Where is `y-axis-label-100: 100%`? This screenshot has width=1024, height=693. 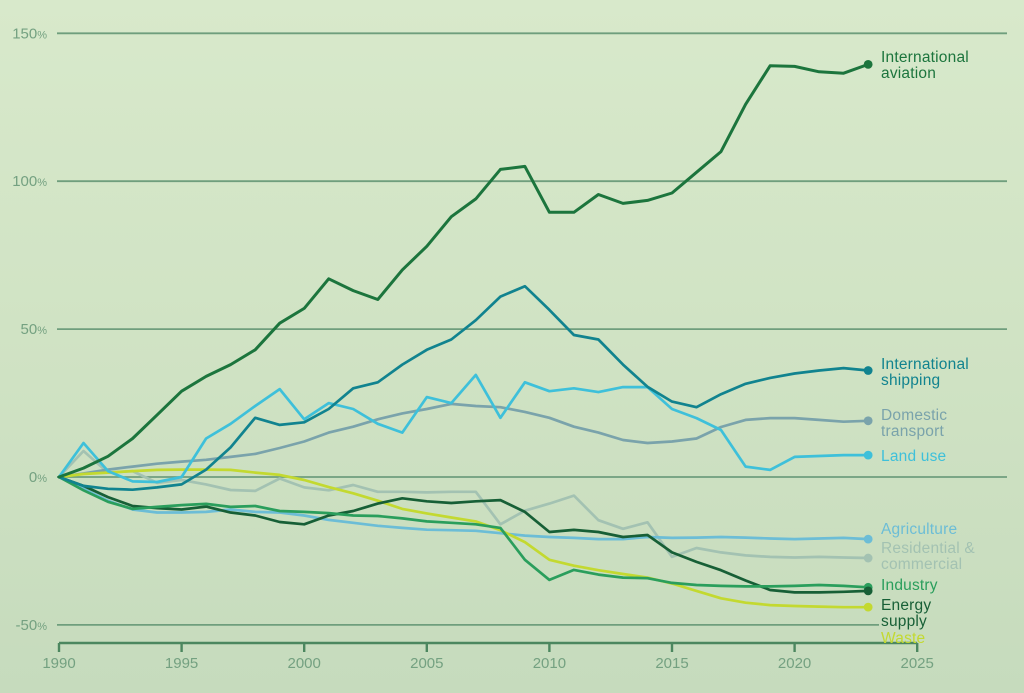
y-axis-label-100: 100% is located at coordinates (29, 181).